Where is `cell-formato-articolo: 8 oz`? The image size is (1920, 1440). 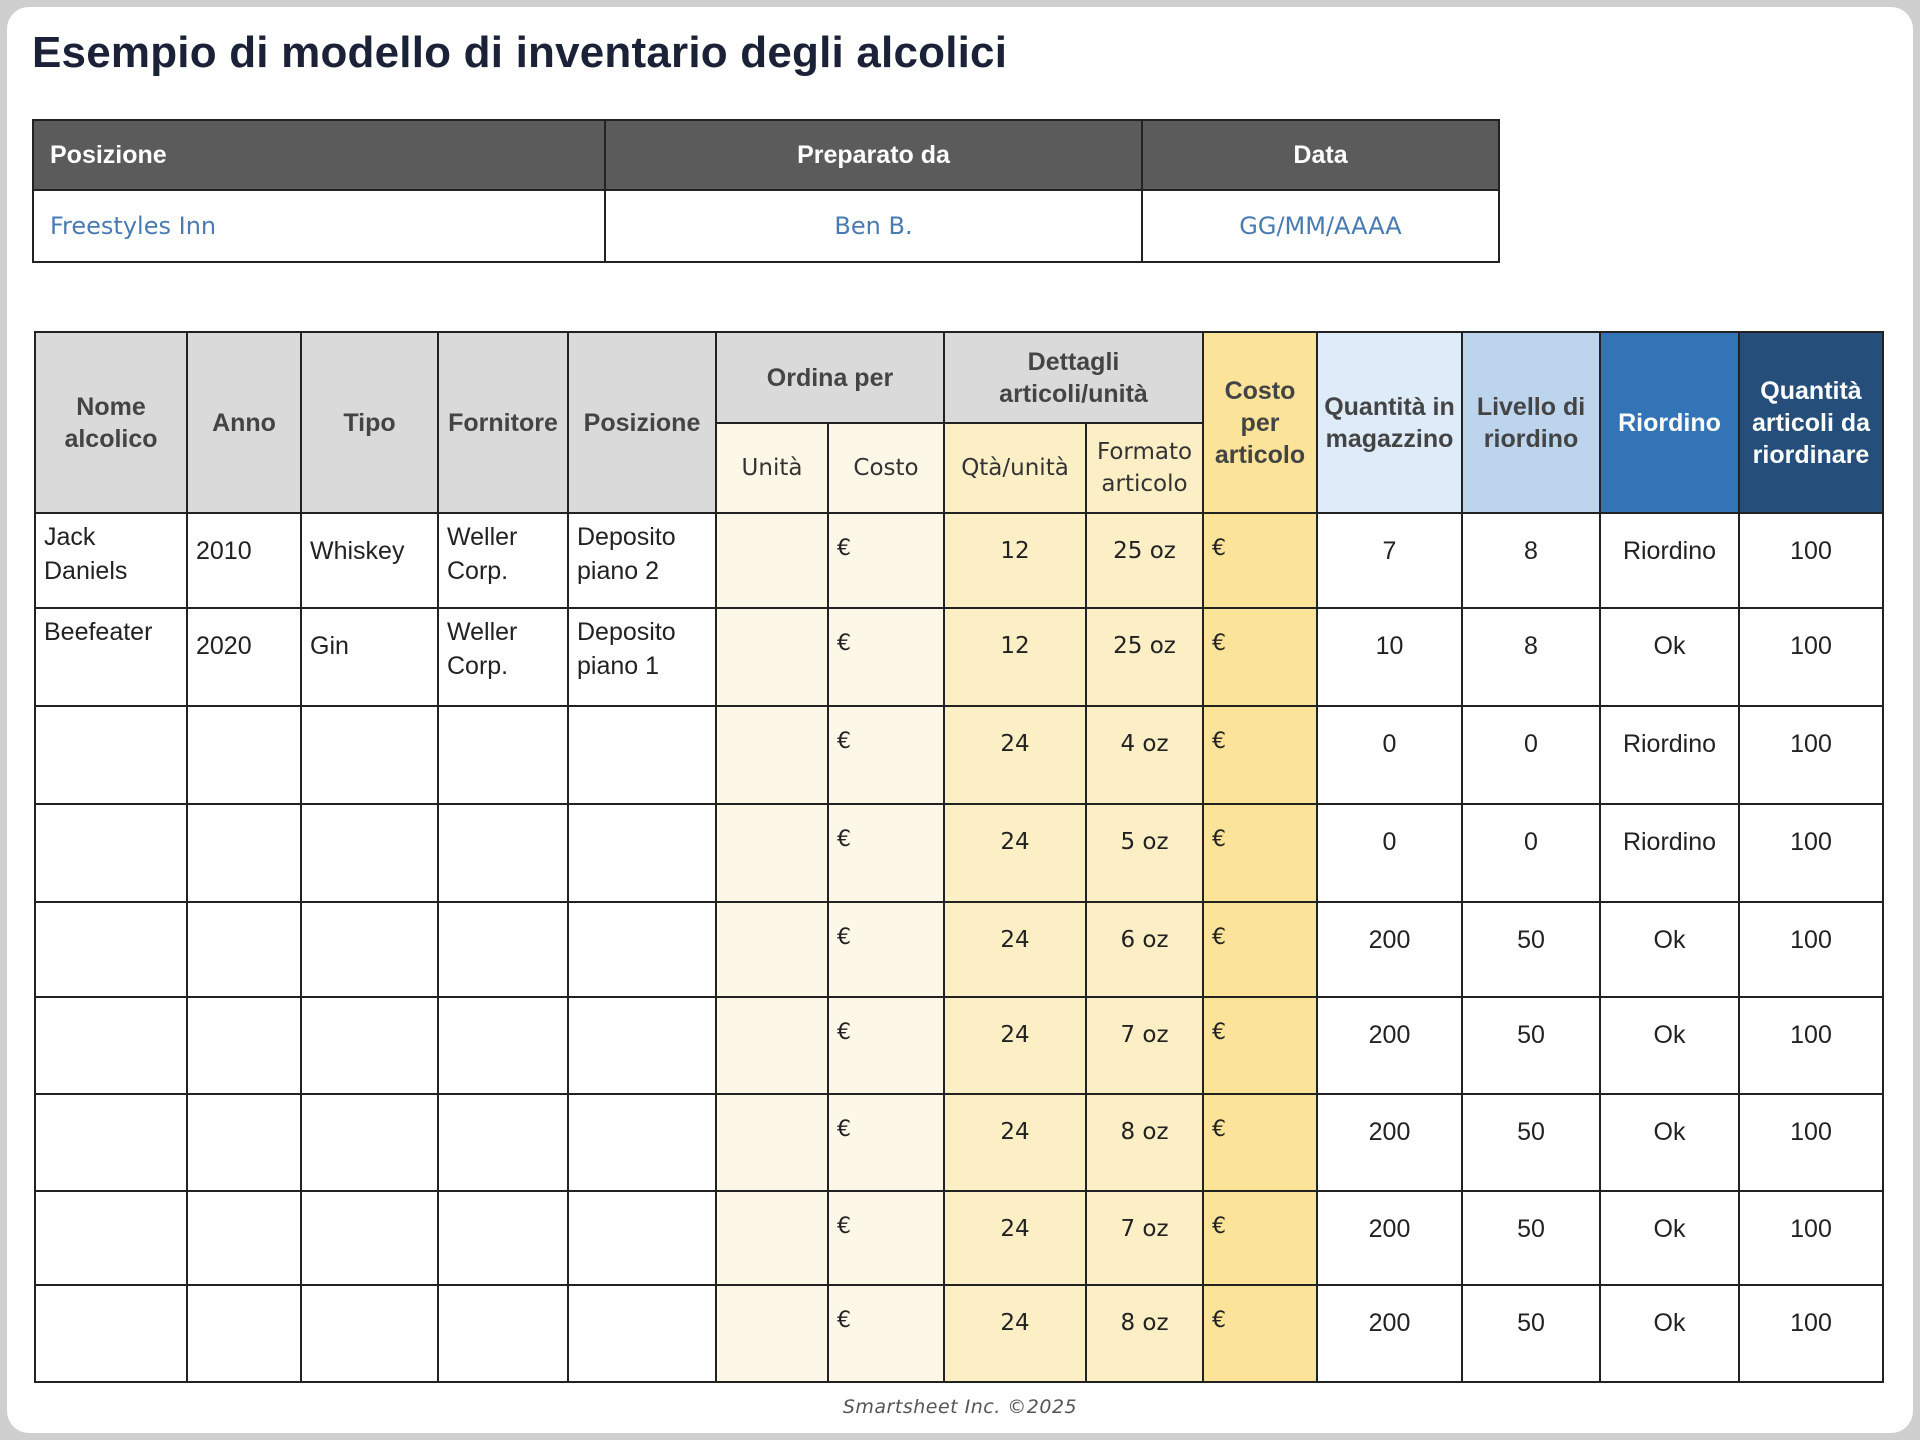
cell-formato-articolo: 8 oz is located at coordinates (1144, 1142).